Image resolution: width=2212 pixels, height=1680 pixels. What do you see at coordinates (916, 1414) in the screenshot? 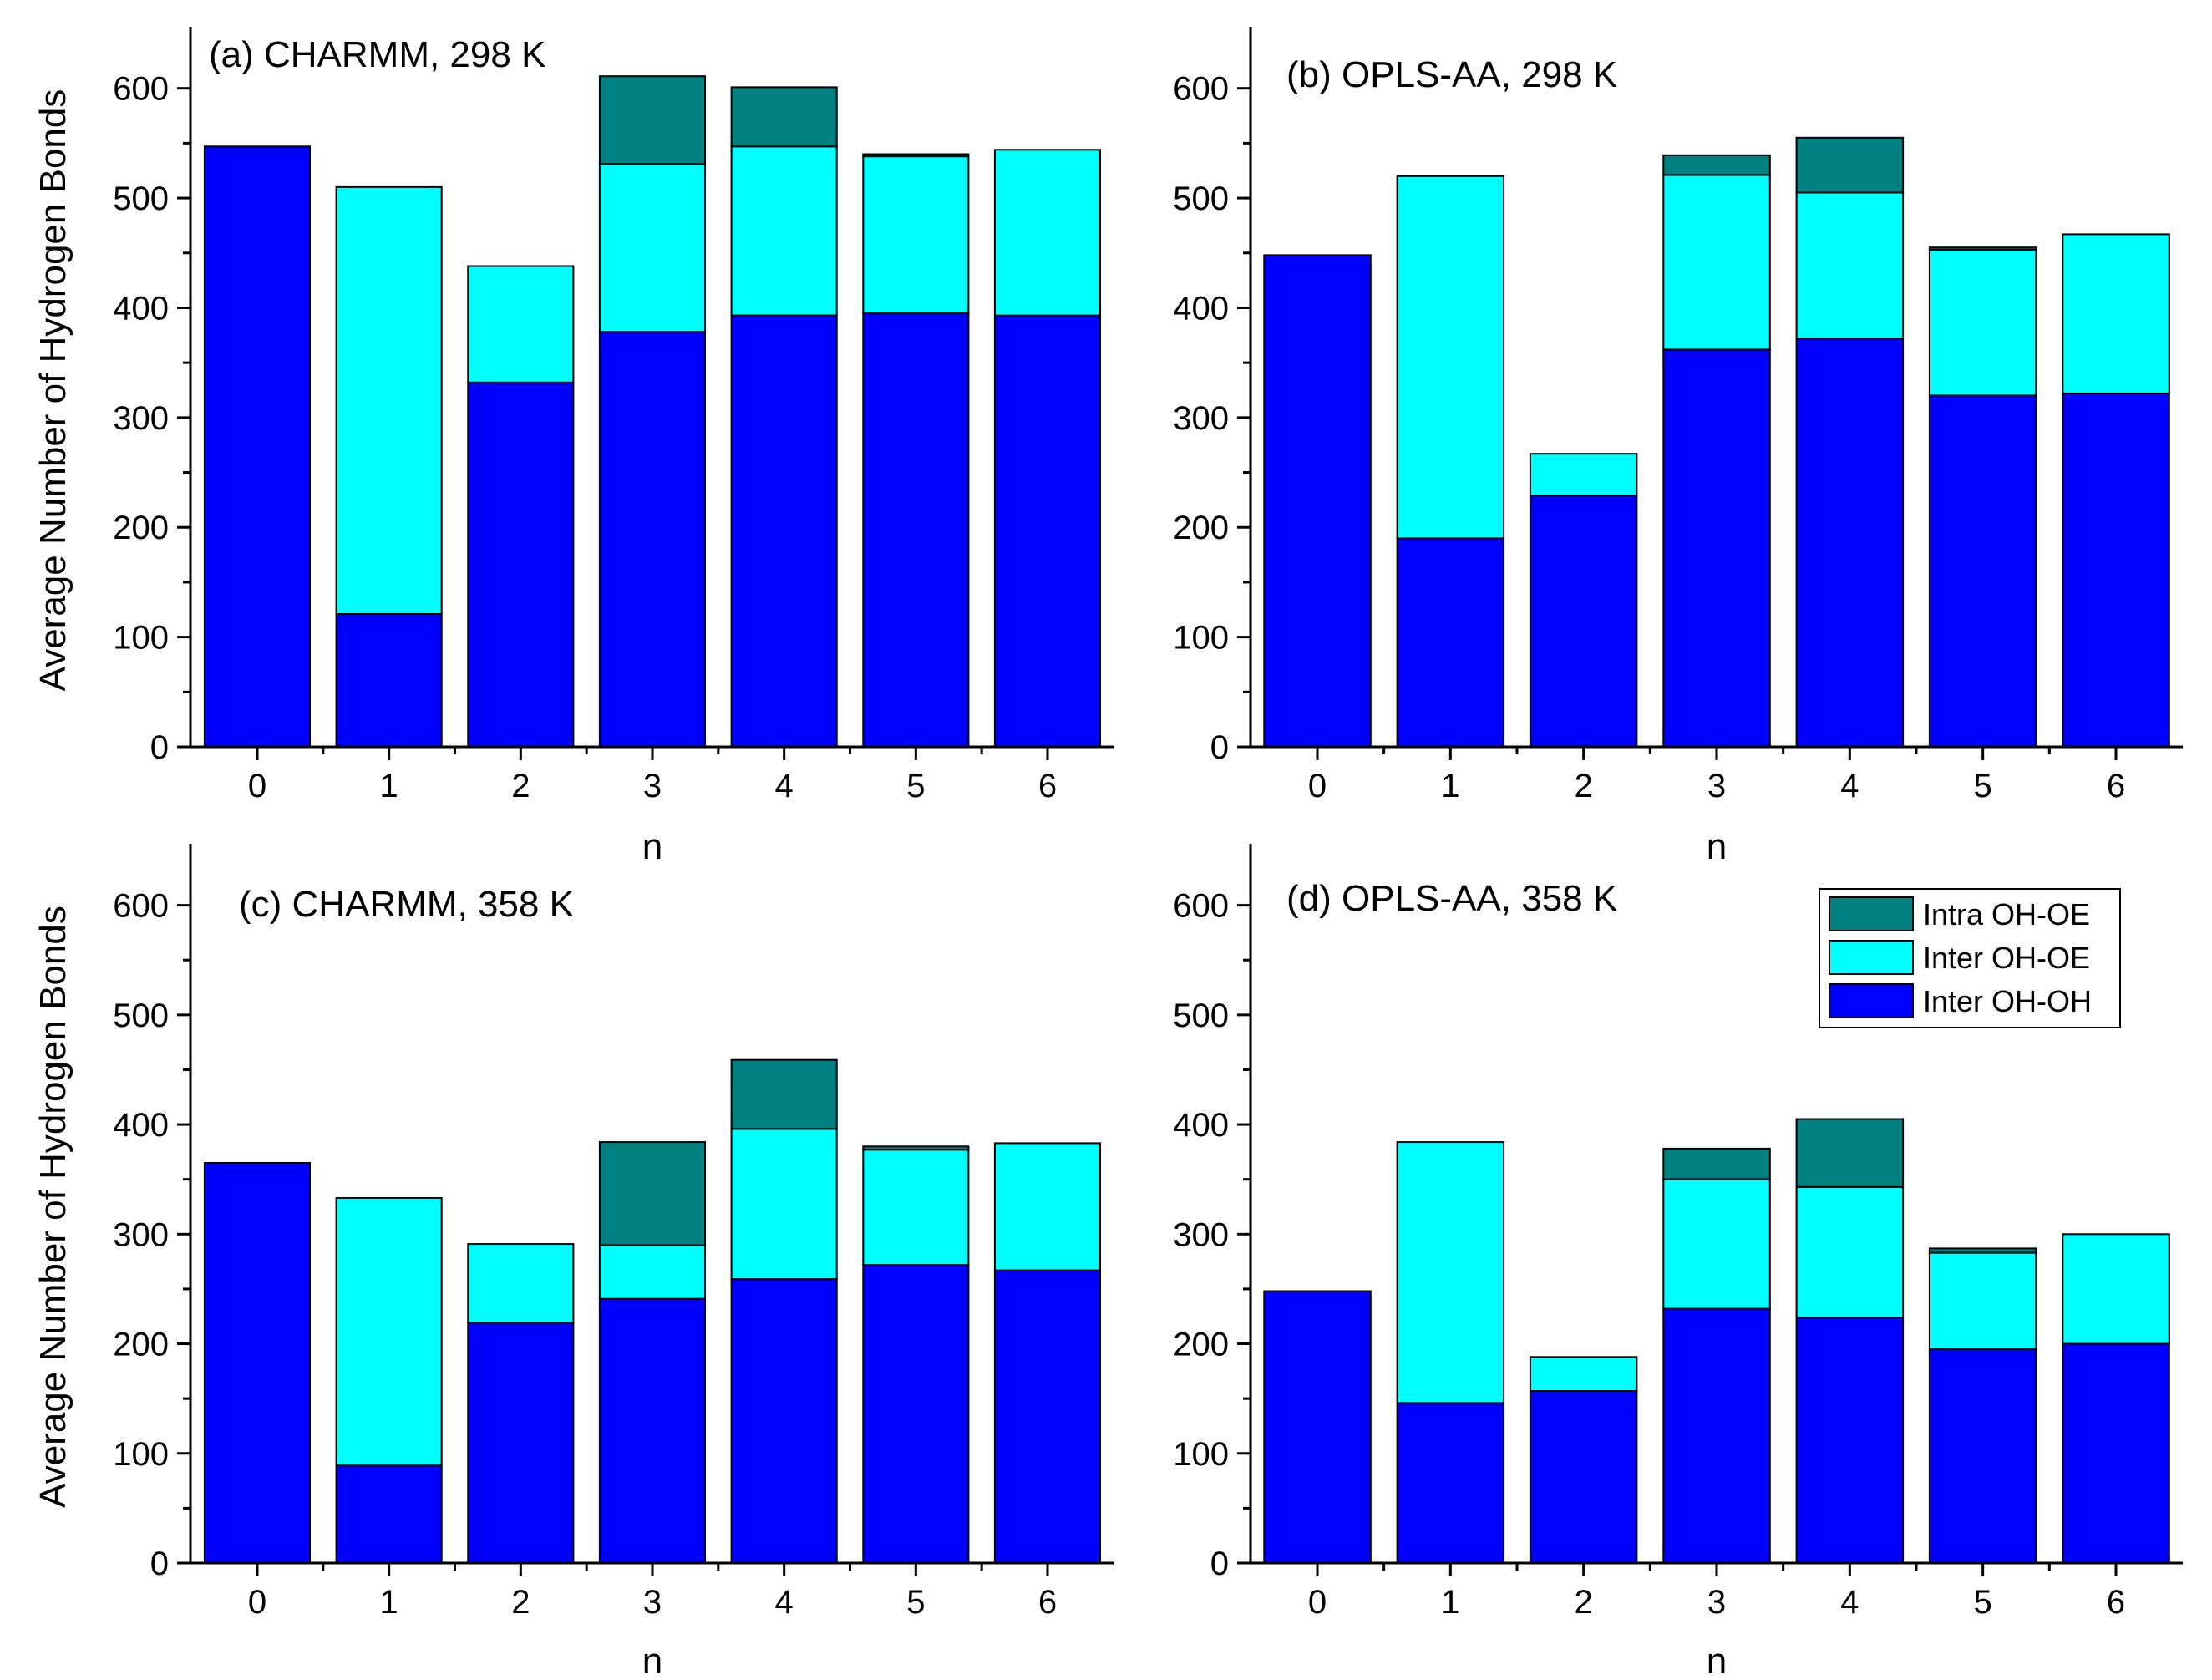
I see `bar-inter-oh-oh-n5` at bounding box center [916, 1414].